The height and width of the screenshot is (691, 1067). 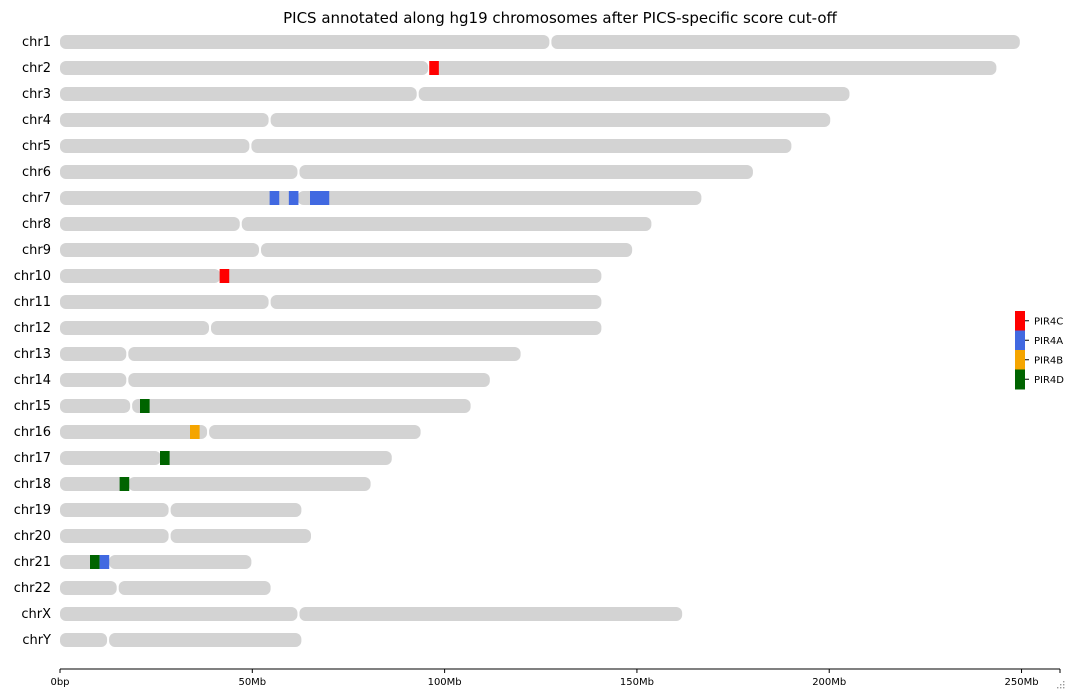 What do you see at coordinates (1020, 379) in the screenshot?
I see `legend-swatch-pir4d` at bounding box center [1020, 379].